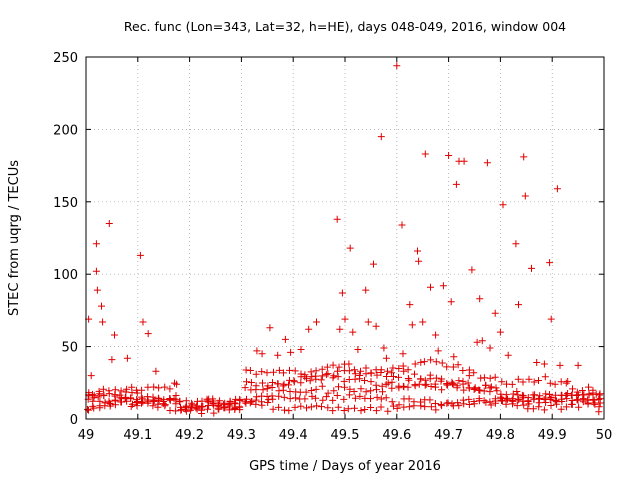 This screenshot has width=640, height=480. What do you see at coordinates (65, 239) in the screenshot?
I see `y-tick-labels: 0 50 100 150 200 250` at bounding box center [65, 239].